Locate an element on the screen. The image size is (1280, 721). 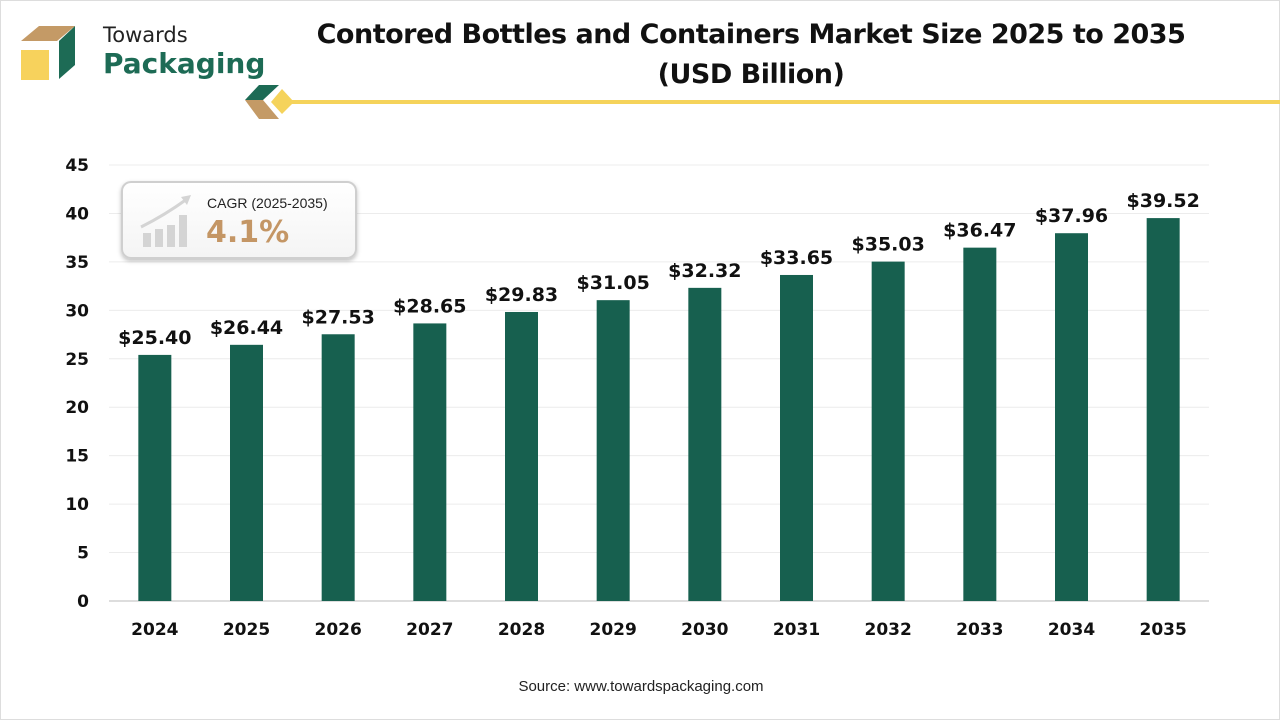
data-label-2034: $37.96 is located at coordinates (1071, 216).